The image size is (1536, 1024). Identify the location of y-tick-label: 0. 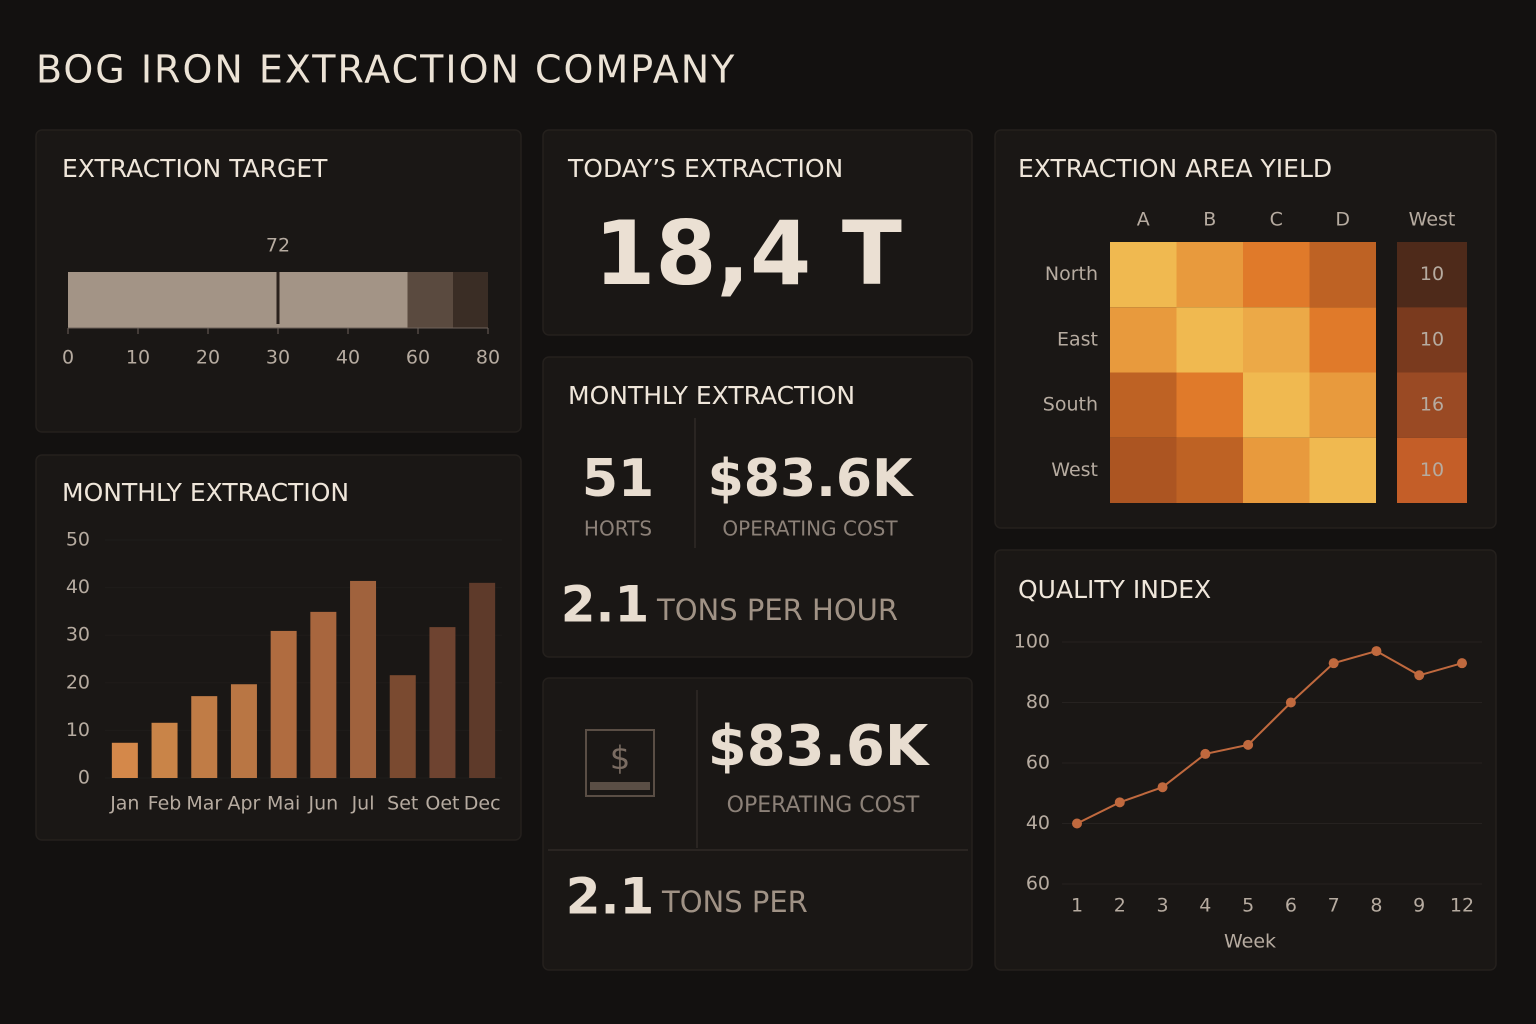
(84, 778).